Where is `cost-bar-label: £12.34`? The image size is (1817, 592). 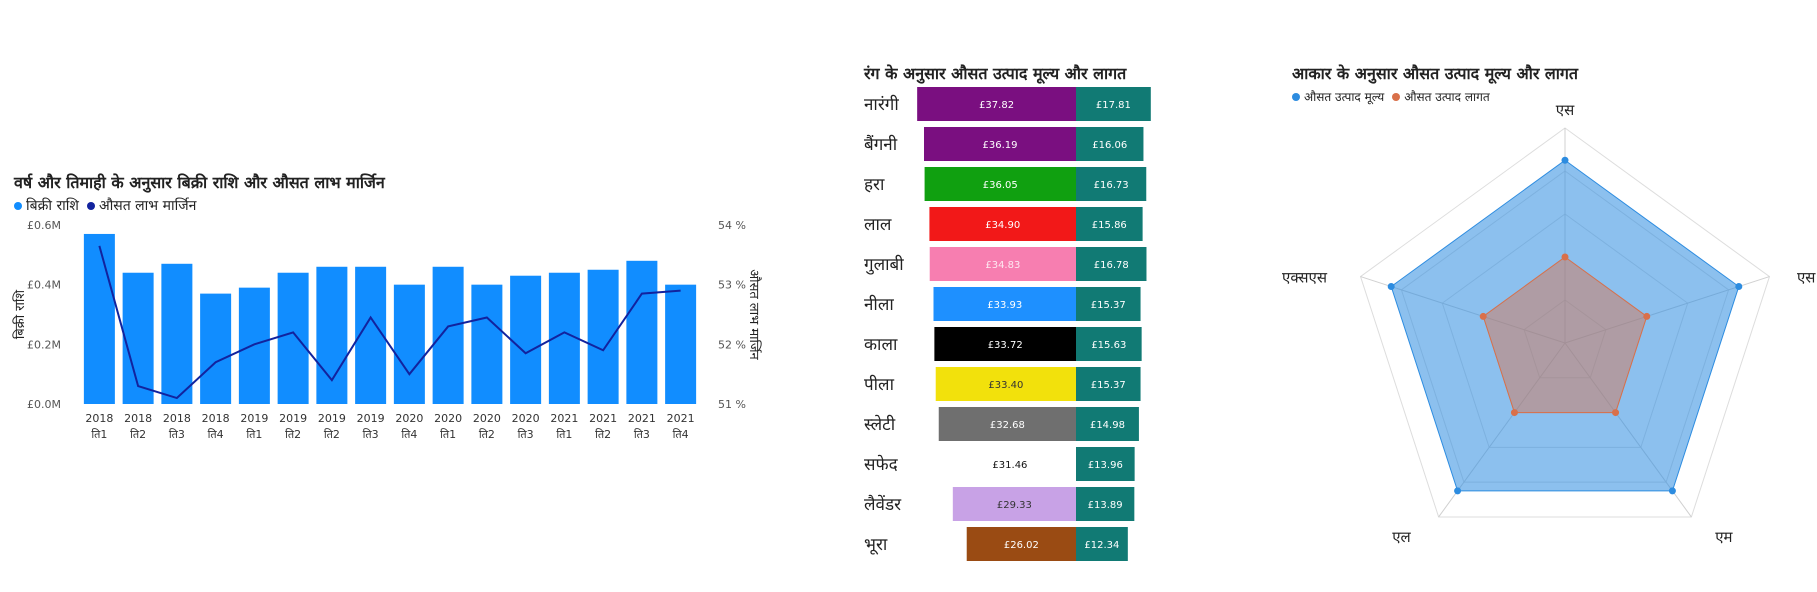
cost-bar-label: £12.34 is located at coordinates (1101, 545).